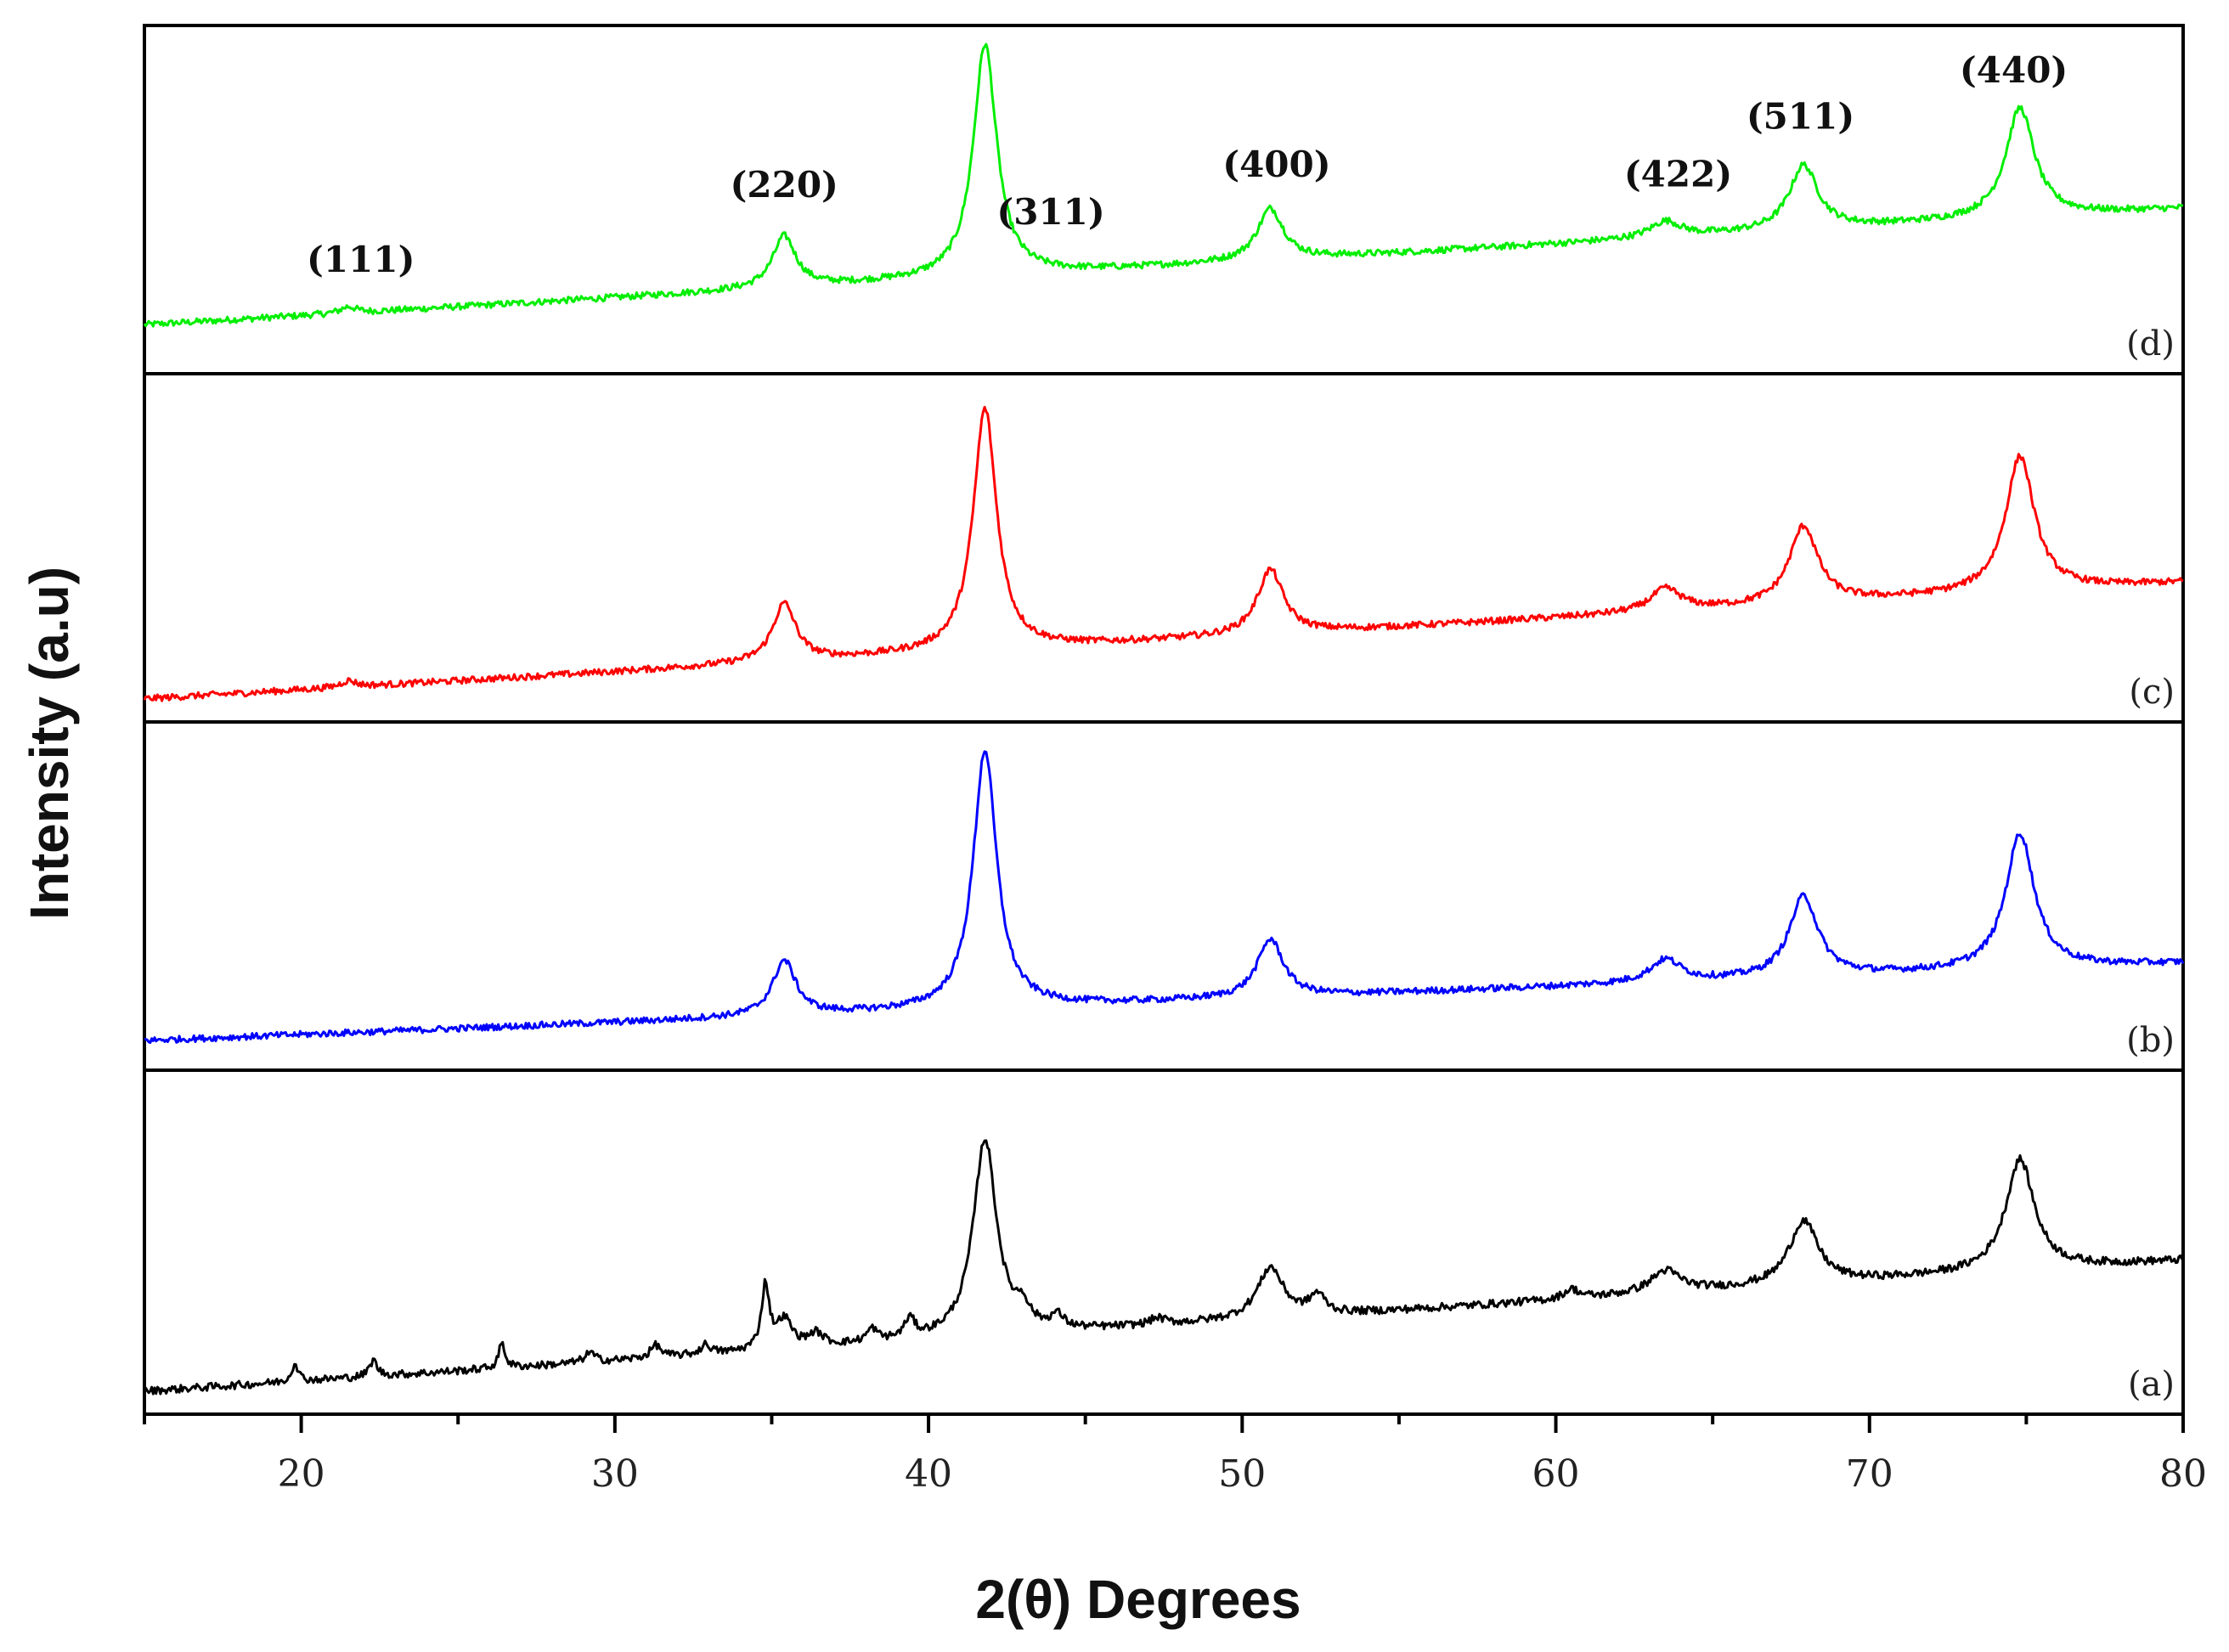 Image resolution: width=2229 pixels, height=1652 pixels. I want to click on peak-label: (511), so click(1800, 116).